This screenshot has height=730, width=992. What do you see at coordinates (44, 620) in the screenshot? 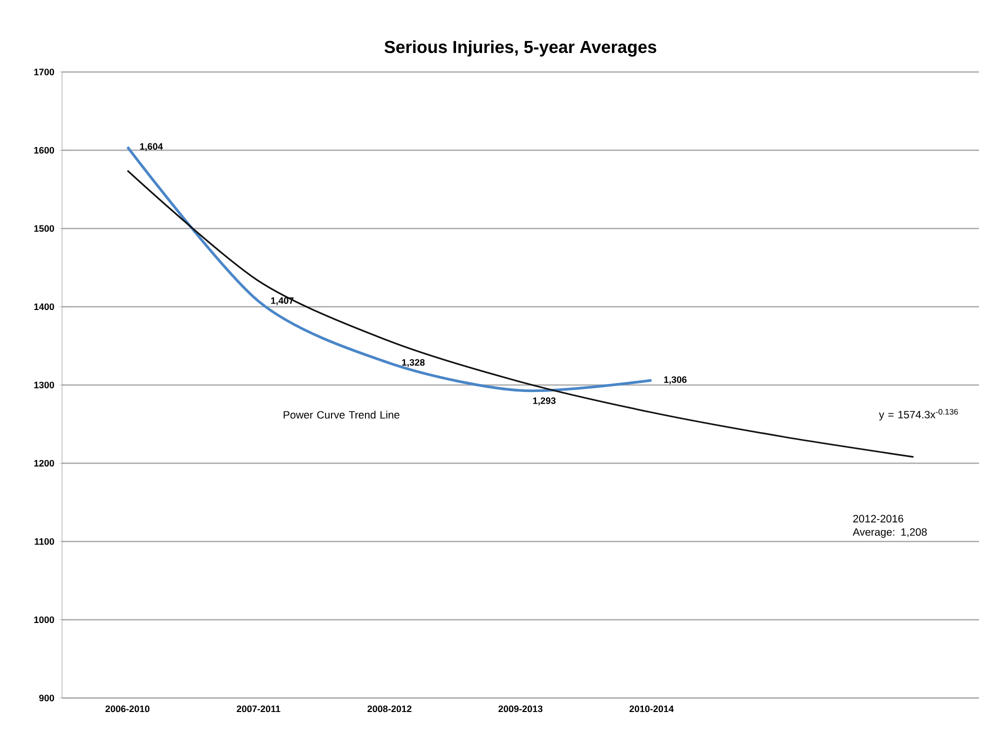
I see `y-tick-label: 1000` at bounding box center [44, 620].